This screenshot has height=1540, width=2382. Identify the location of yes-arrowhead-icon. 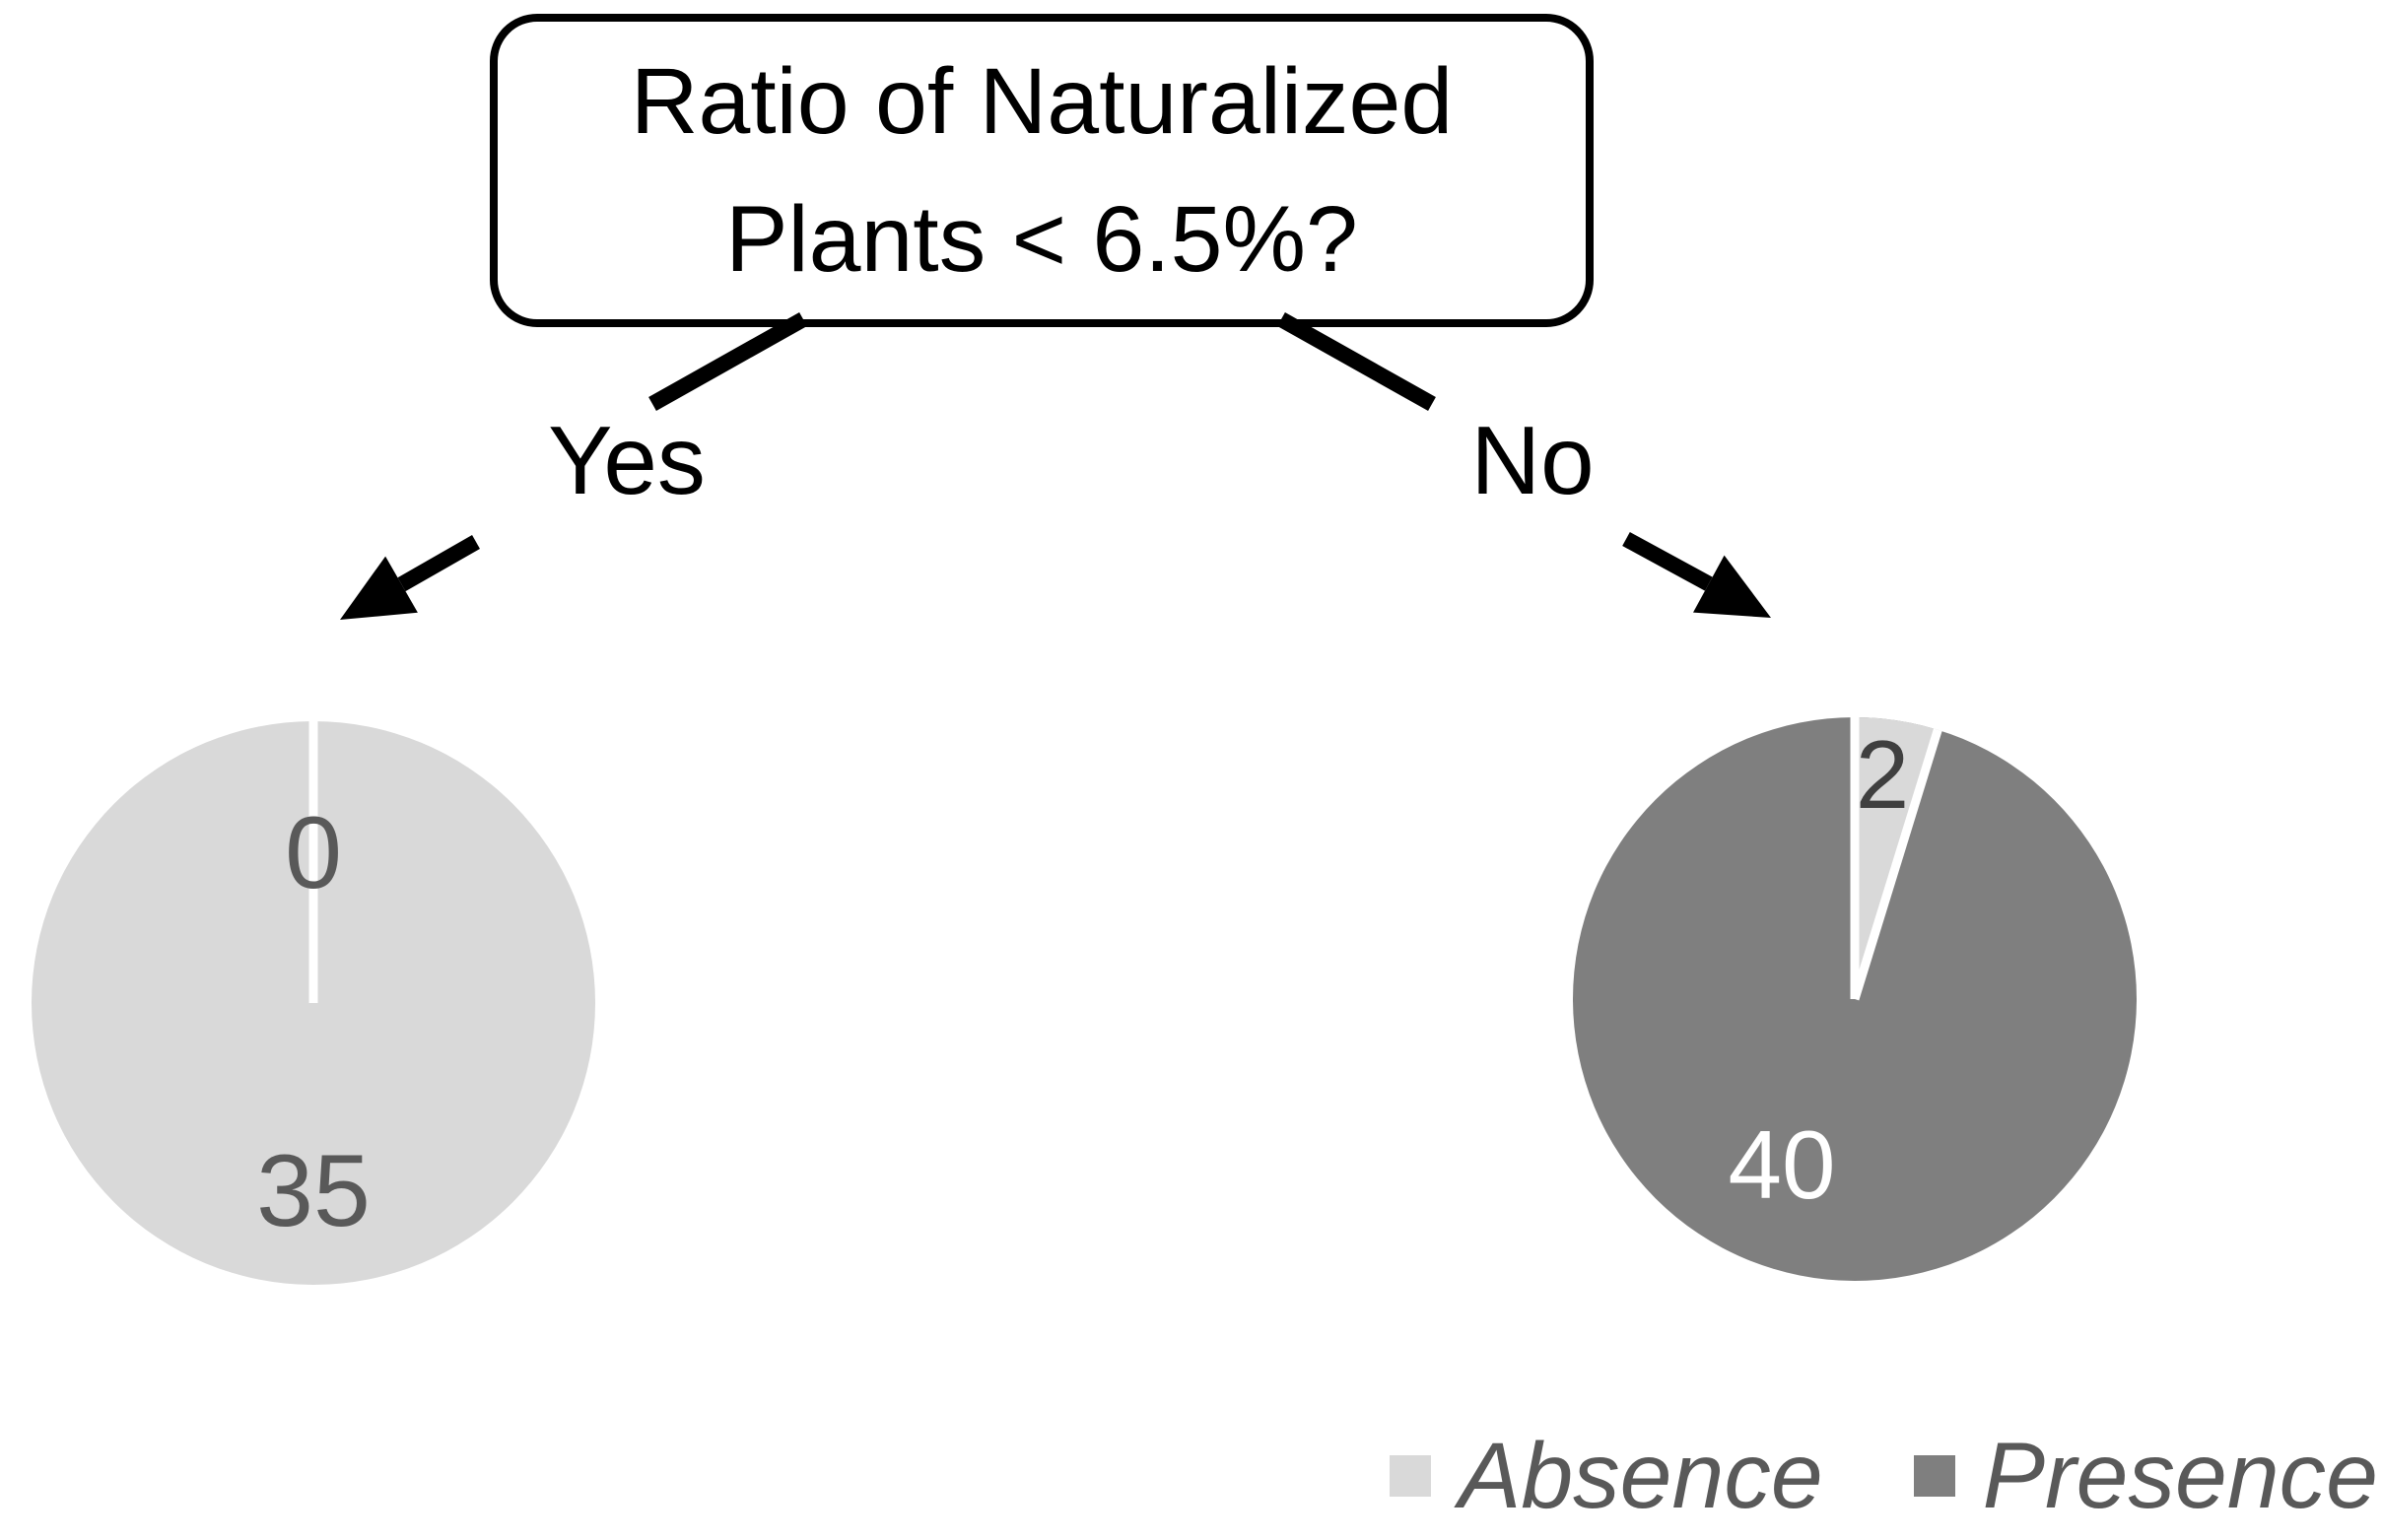
(379, 588).